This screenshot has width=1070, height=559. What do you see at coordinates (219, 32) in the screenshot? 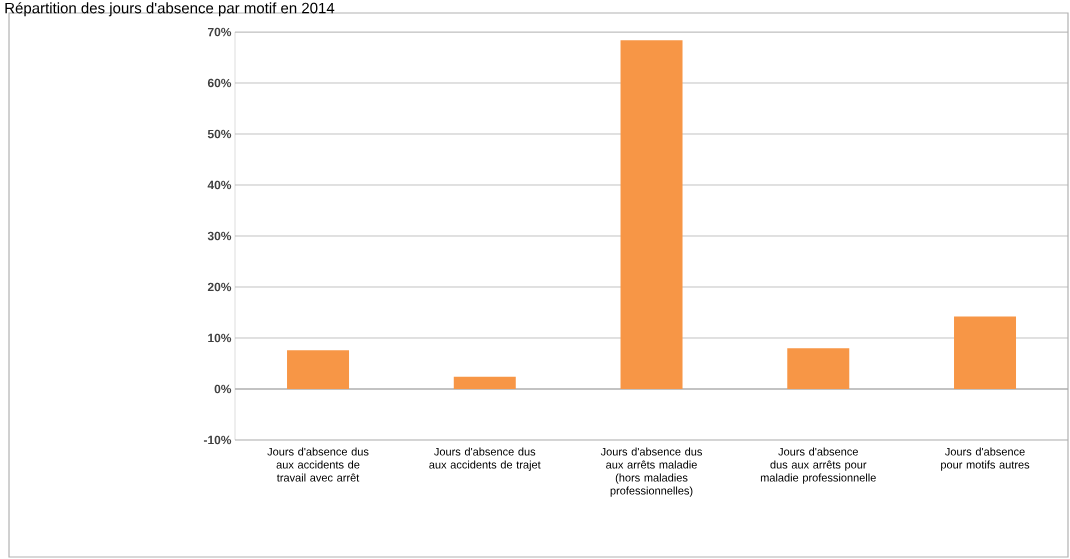
I see `y-tick-label: 70%` at bounding box center [219, 32].